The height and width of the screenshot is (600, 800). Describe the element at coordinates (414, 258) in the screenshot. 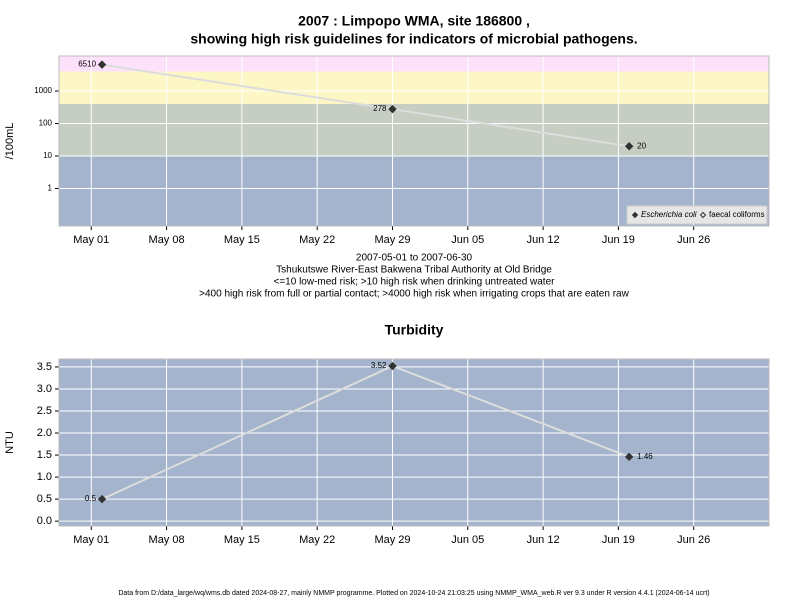

I see `chart-note: 2007-05-01 to 2007-06-30` at that location.